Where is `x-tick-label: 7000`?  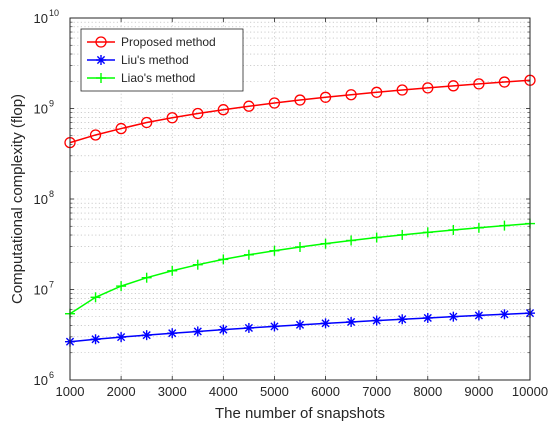
x-tick-label: 7000 is located at coordinates (376, 391).